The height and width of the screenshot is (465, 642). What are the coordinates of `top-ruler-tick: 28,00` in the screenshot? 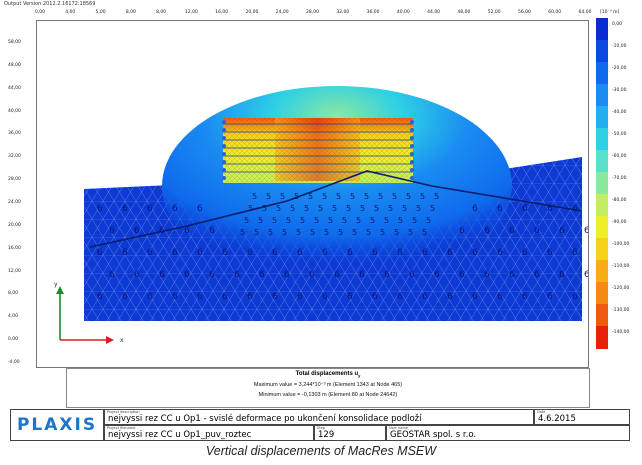 It's located at (312, 12).